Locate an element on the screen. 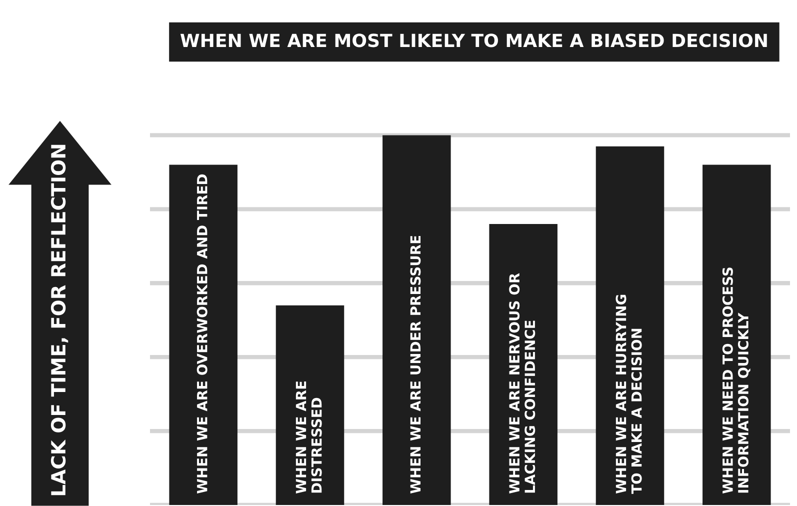  chart-title: WHEN WE ARE MOST LIKELY TO MAKE A BIASED DECISION is located at coordinates (473, 41).